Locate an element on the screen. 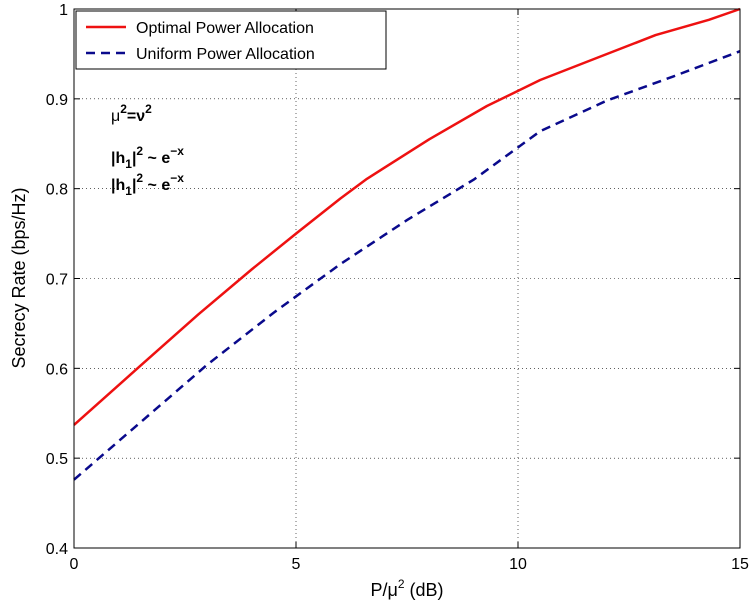 The height and width of the screenshot is (605, 754). legend-box is located at coordinates (231, 40).